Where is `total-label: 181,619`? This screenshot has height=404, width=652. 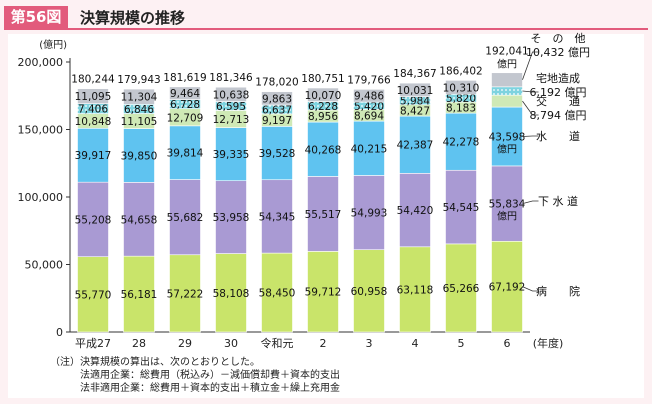 total-label: 181,619 is located at coordinates (184, 78).